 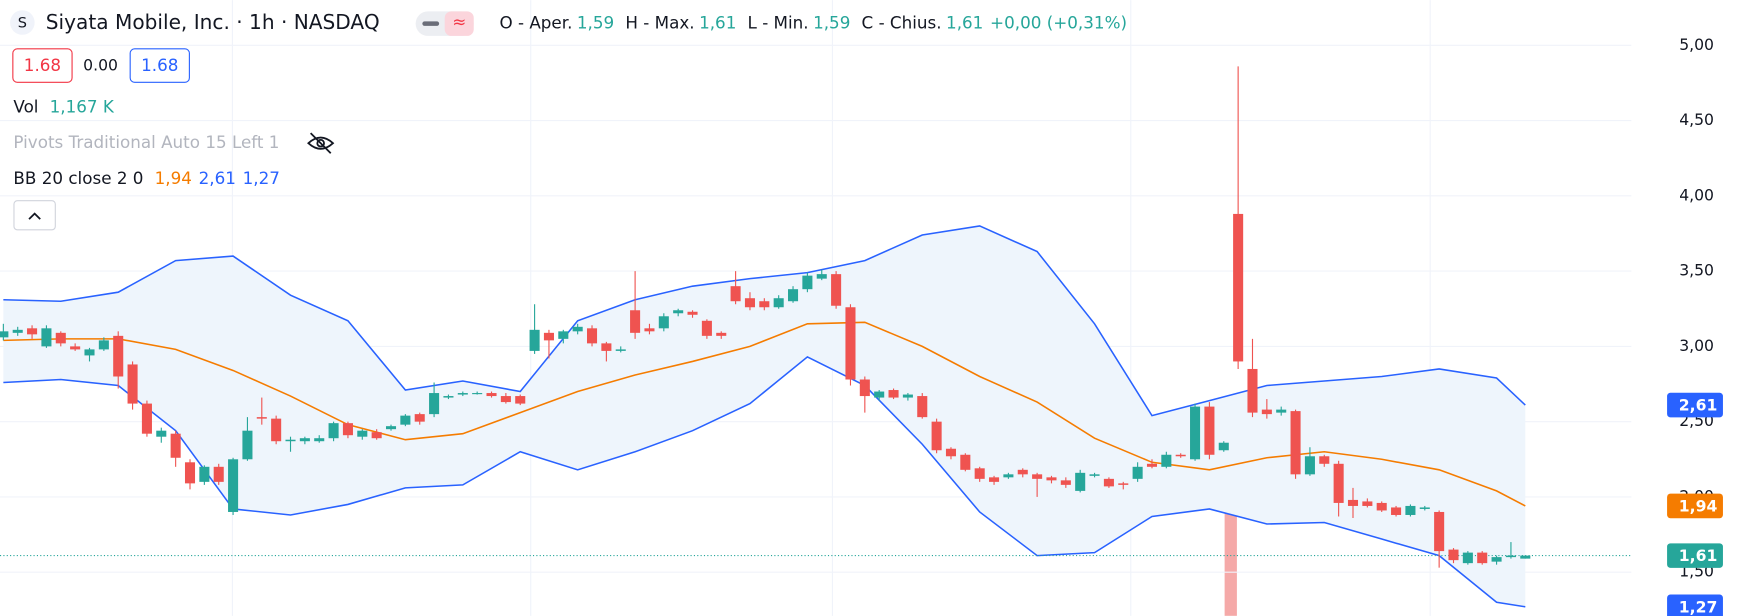 I want to click on vol-value: 1,167 K, so click(x=82, y=106).